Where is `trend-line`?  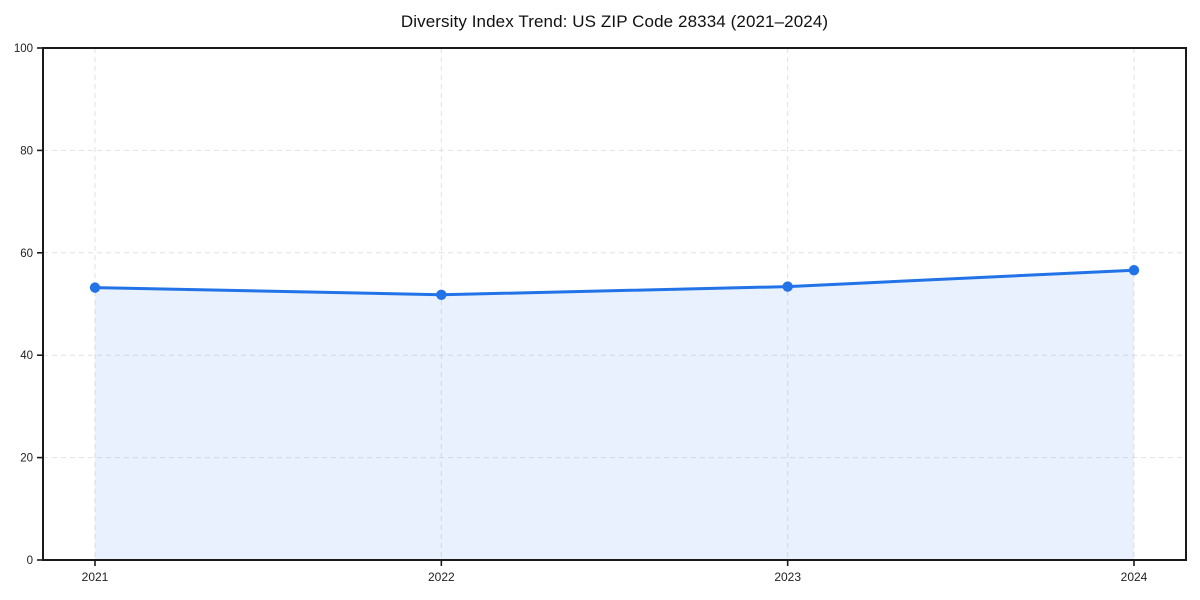 trend-line is located at coordinates (614, 282).